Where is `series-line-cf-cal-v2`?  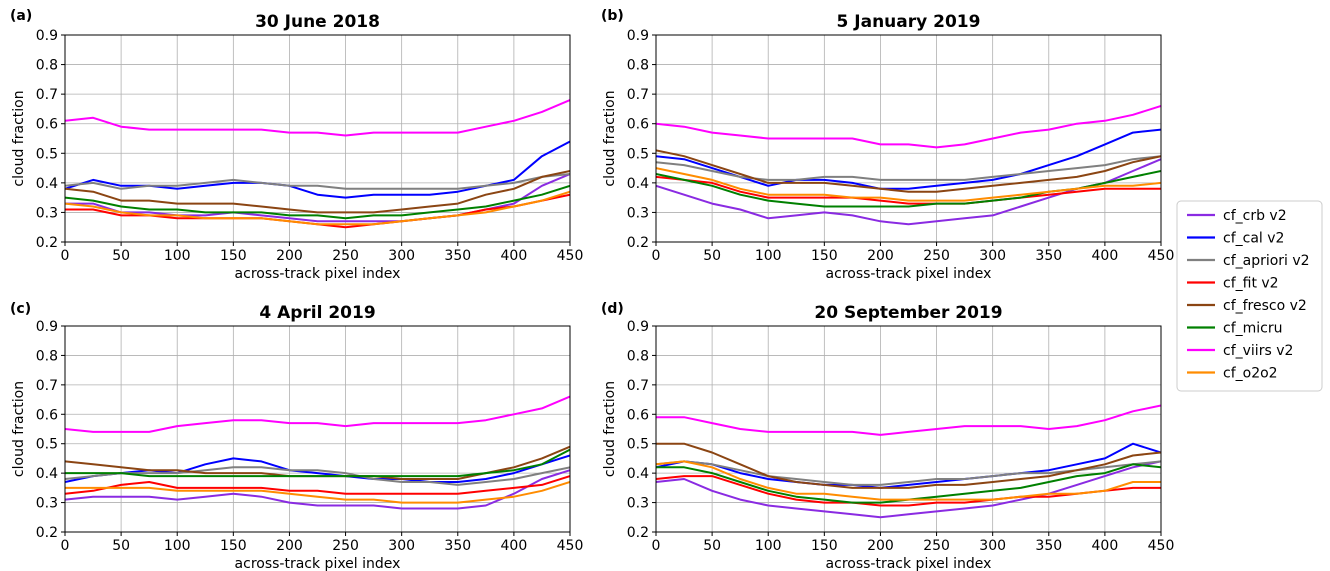 series-line-cf-cal-v2 is located at coordinates (908, 465).